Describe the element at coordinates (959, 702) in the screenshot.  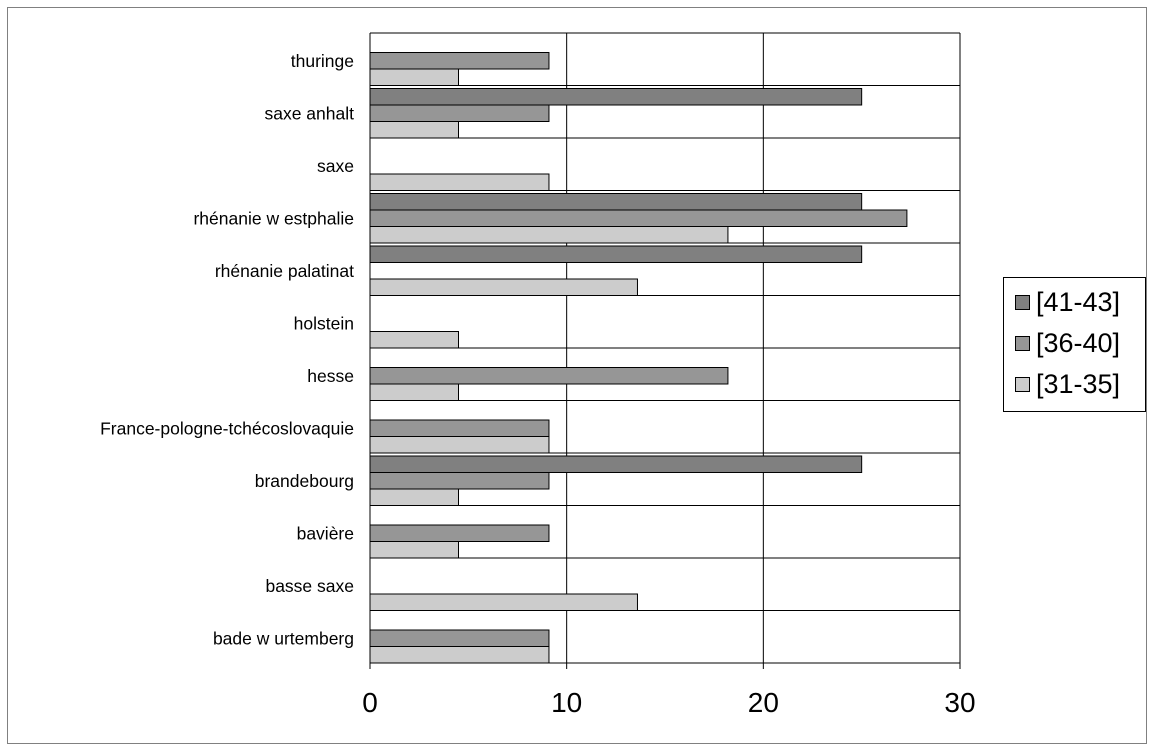
I see `x-tick-label: 30` at that location.